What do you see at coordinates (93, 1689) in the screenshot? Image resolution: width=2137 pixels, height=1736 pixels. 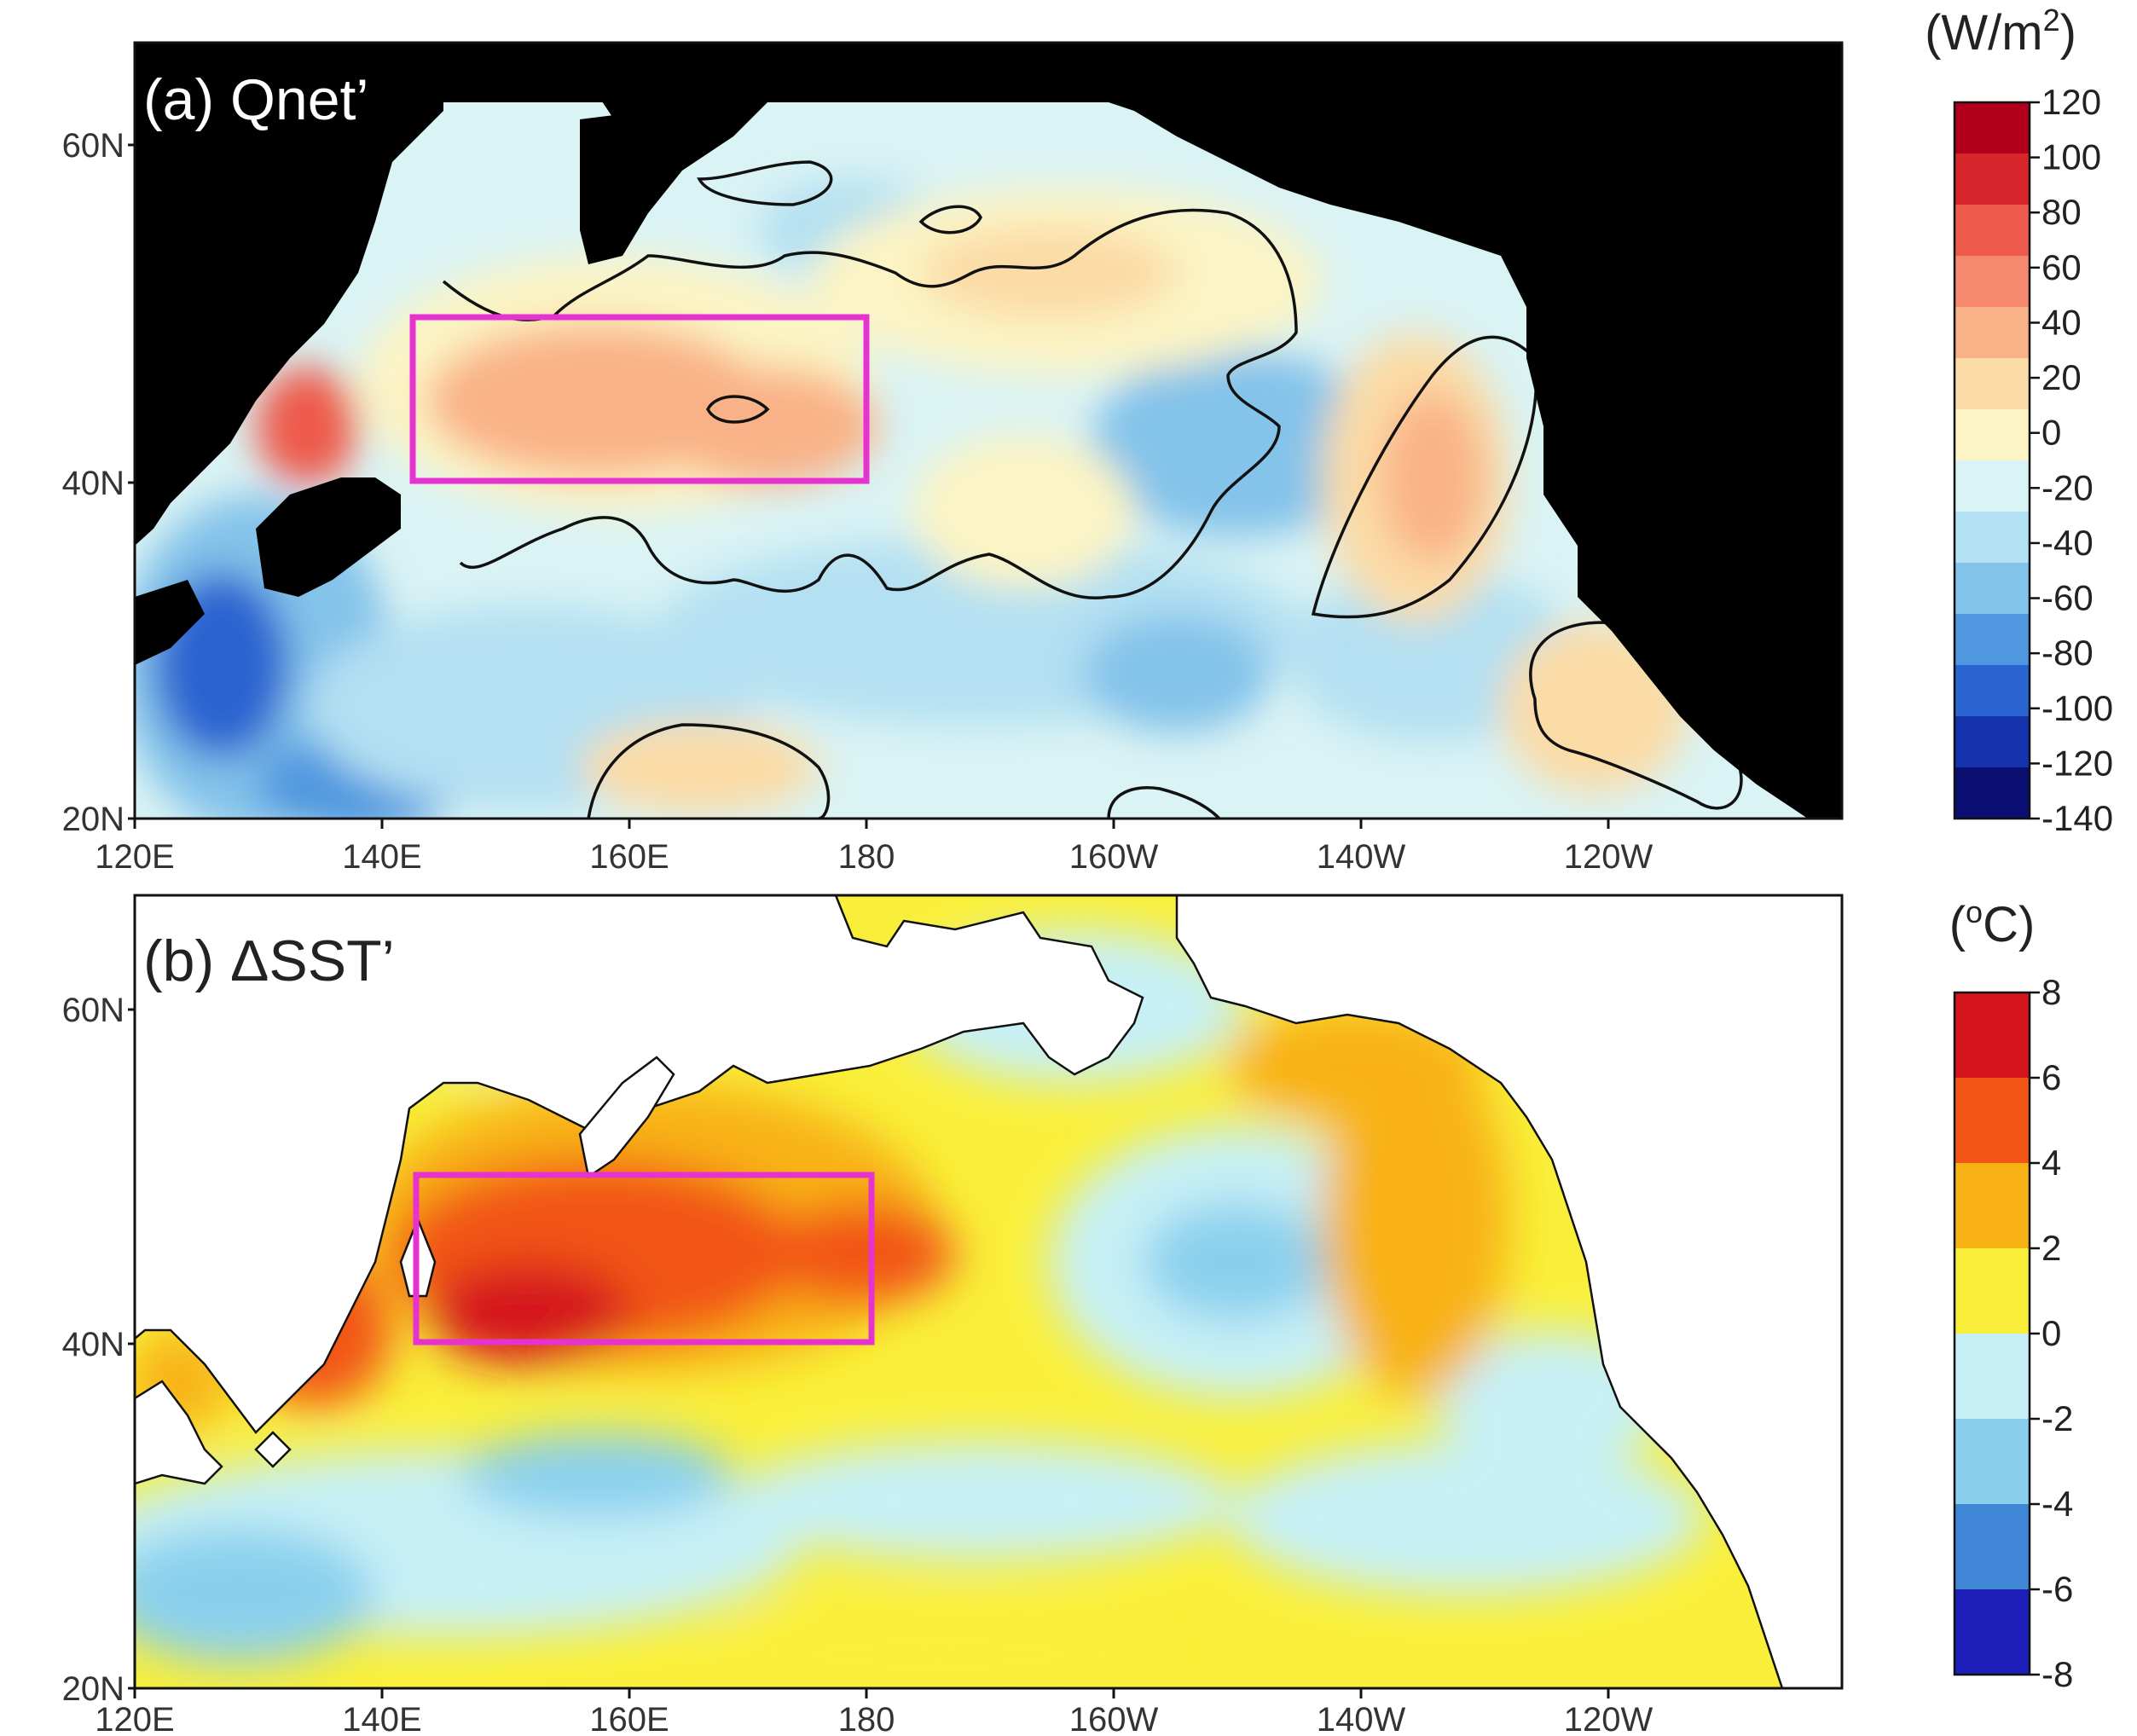 I see `lat-label-20n-b: 20N` at bounding box center [93, 1689].